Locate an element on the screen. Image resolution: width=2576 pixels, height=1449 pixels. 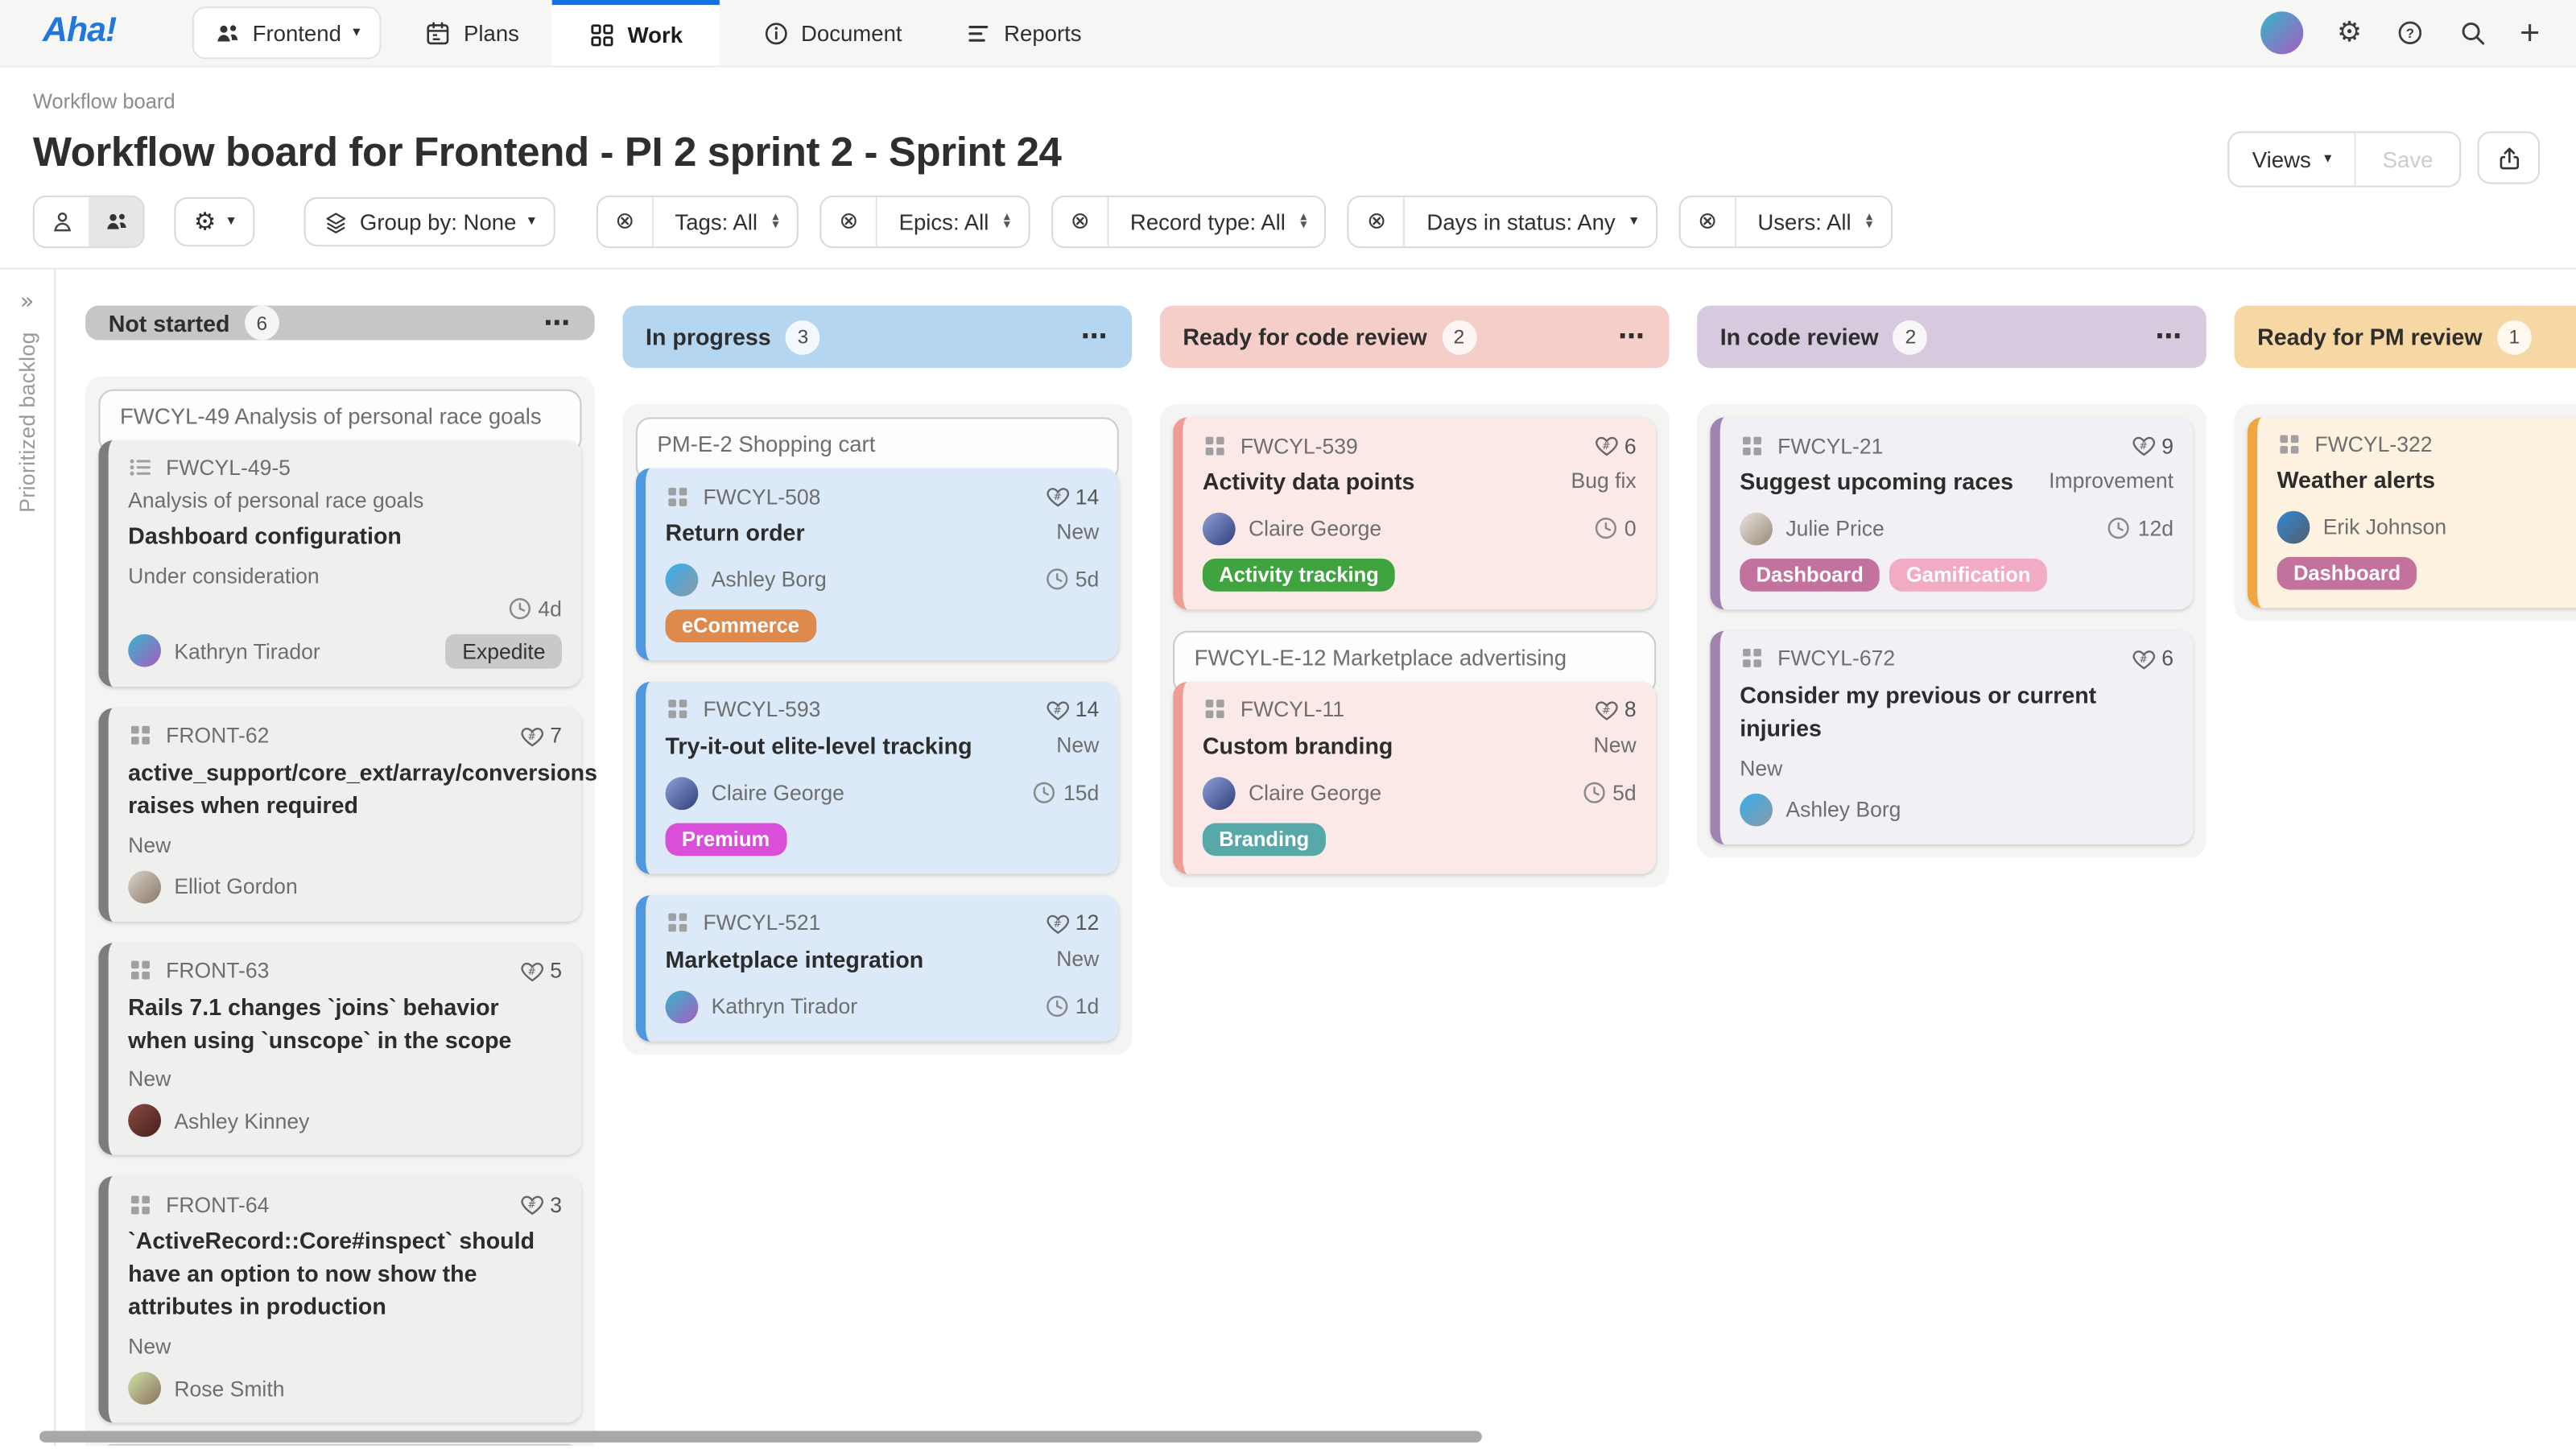
filter-chip-button: Epics: All ▴ ▾ is located at coordinates (953, 221).